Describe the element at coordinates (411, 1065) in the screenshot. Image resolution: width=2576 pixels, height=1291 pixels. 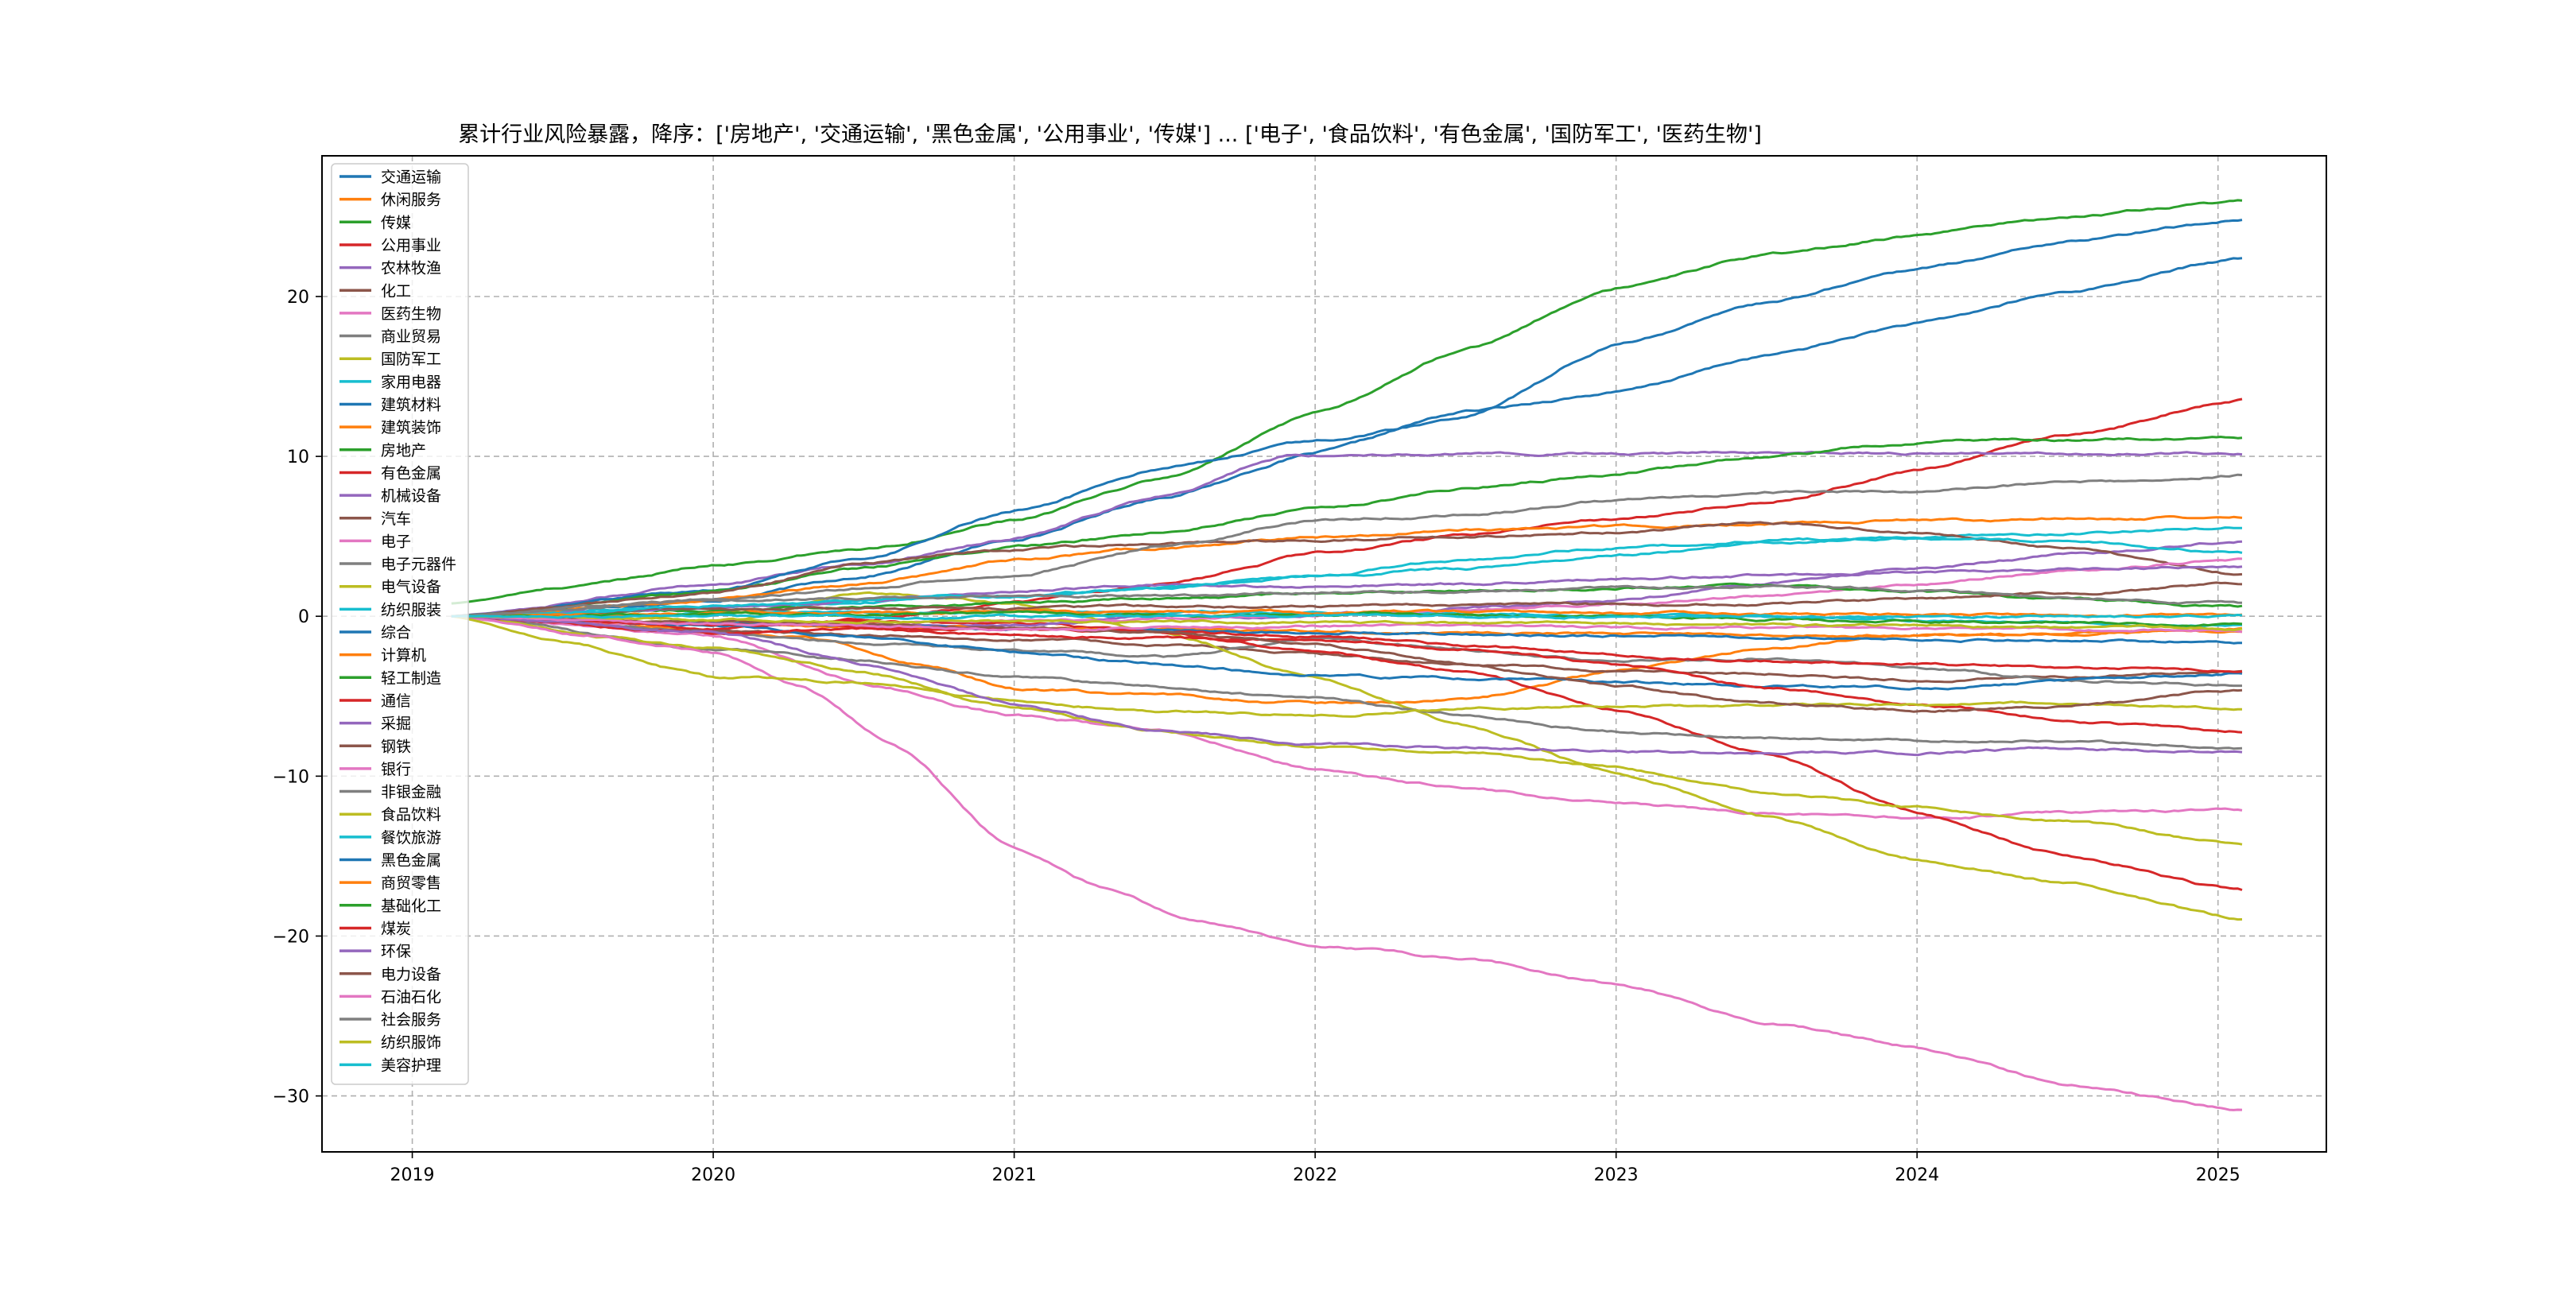
I see `legend-label: 美容护理` at that location.